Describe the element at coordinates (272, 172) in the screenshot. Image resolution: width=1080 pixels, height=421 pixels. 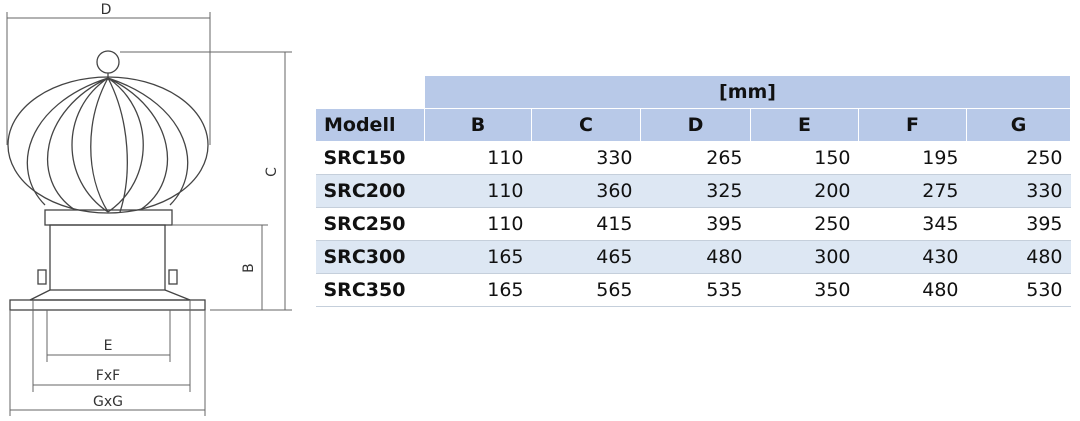
I see `dim-label: C` at that location.